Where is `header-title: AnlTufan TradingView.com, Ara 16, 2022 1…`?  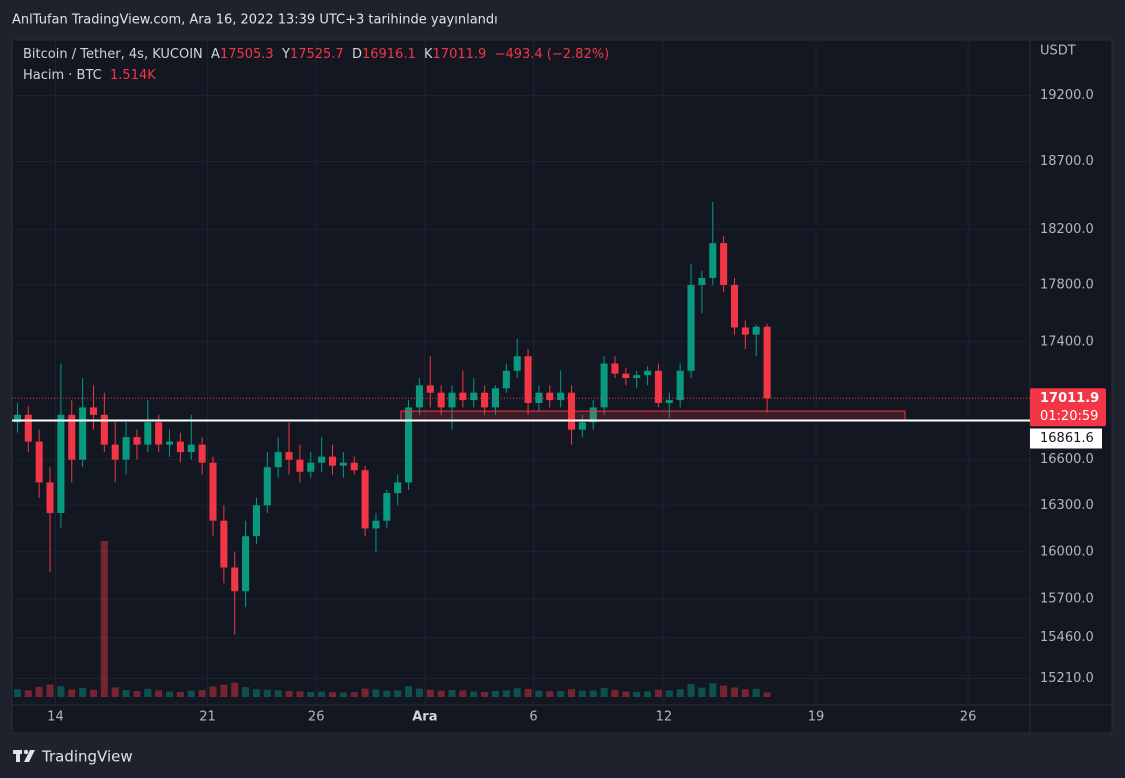
header-title: AnlTufan TradingView.com, Ara 16, 2022 1… is located at coordinates (255, 20).